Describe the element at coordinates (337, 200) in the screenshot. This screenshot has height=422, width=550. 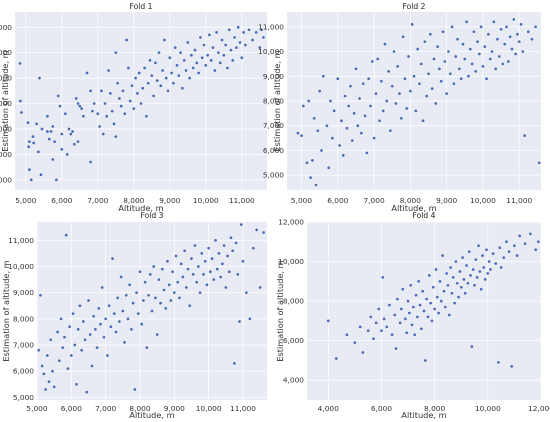
I see `x-tick-label: 6,000` at that location.